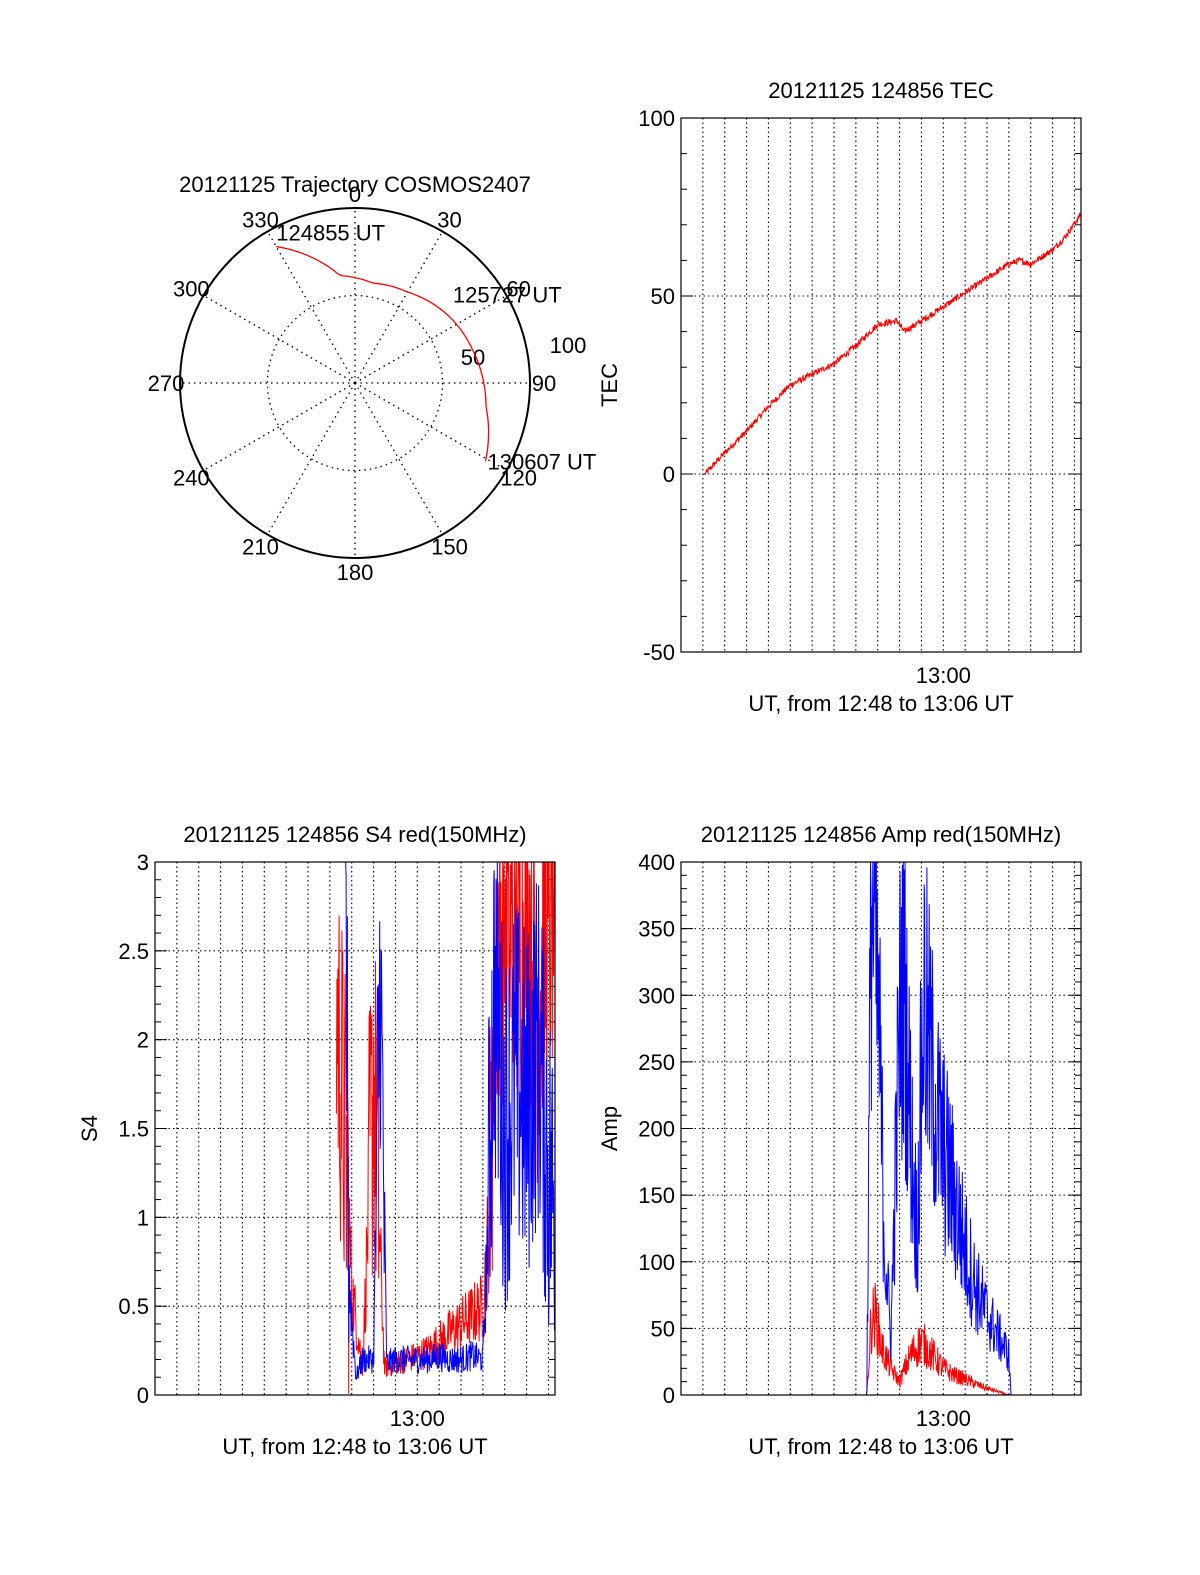 The height and width of the screenshot is (1575, 1200). I want to click on y-tick-label: 350, so click(656, 929).